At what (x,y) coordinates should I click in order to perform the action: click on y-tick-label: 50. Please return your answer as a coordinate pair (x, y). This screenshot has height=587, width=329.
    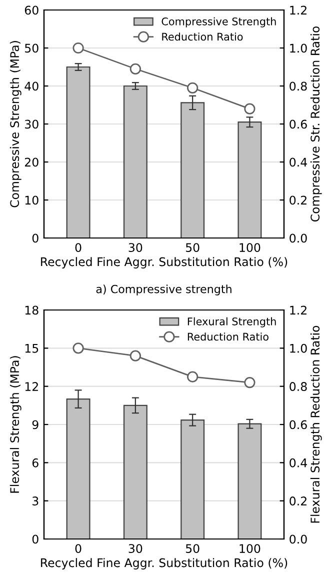
    Looking at the image, I should click on (31, 48).